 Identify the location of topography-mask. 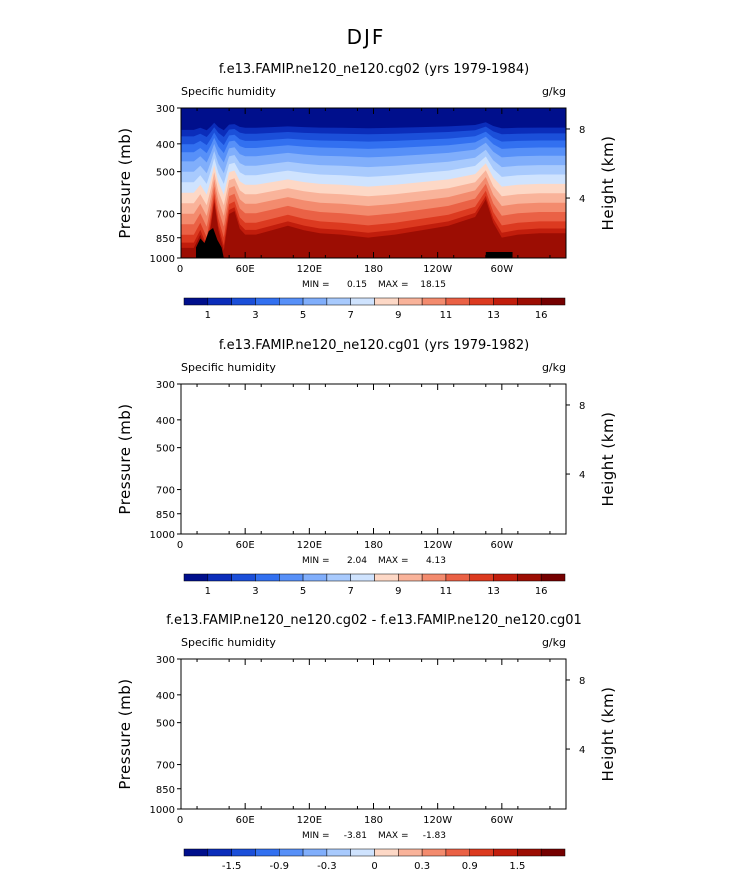
(499, 255).